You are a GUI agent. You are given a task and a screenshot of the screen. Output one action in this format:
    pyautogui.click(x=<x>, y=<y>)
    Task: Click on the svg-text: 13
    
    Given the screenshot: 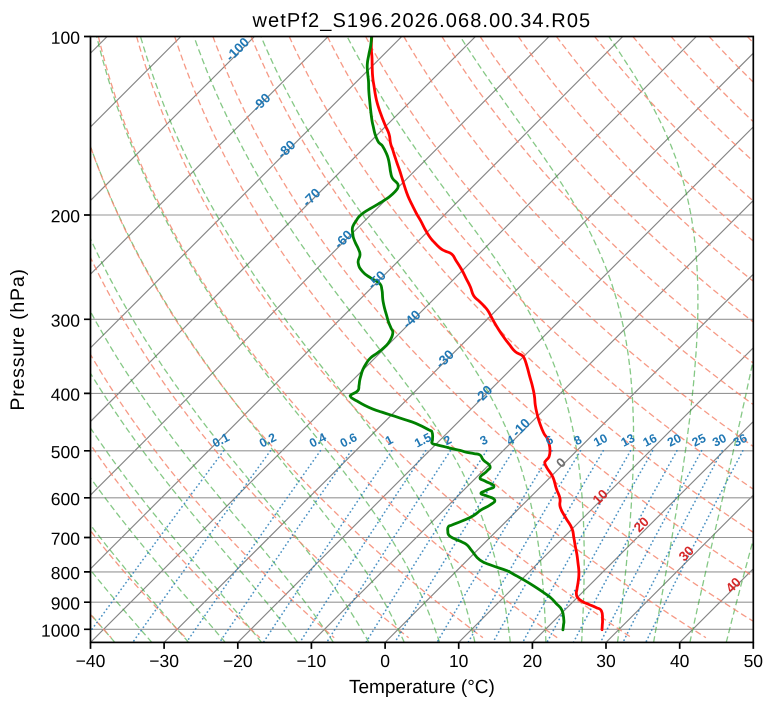 What is the action you would take?
    pyautogui.click(x=628, y=440)
    